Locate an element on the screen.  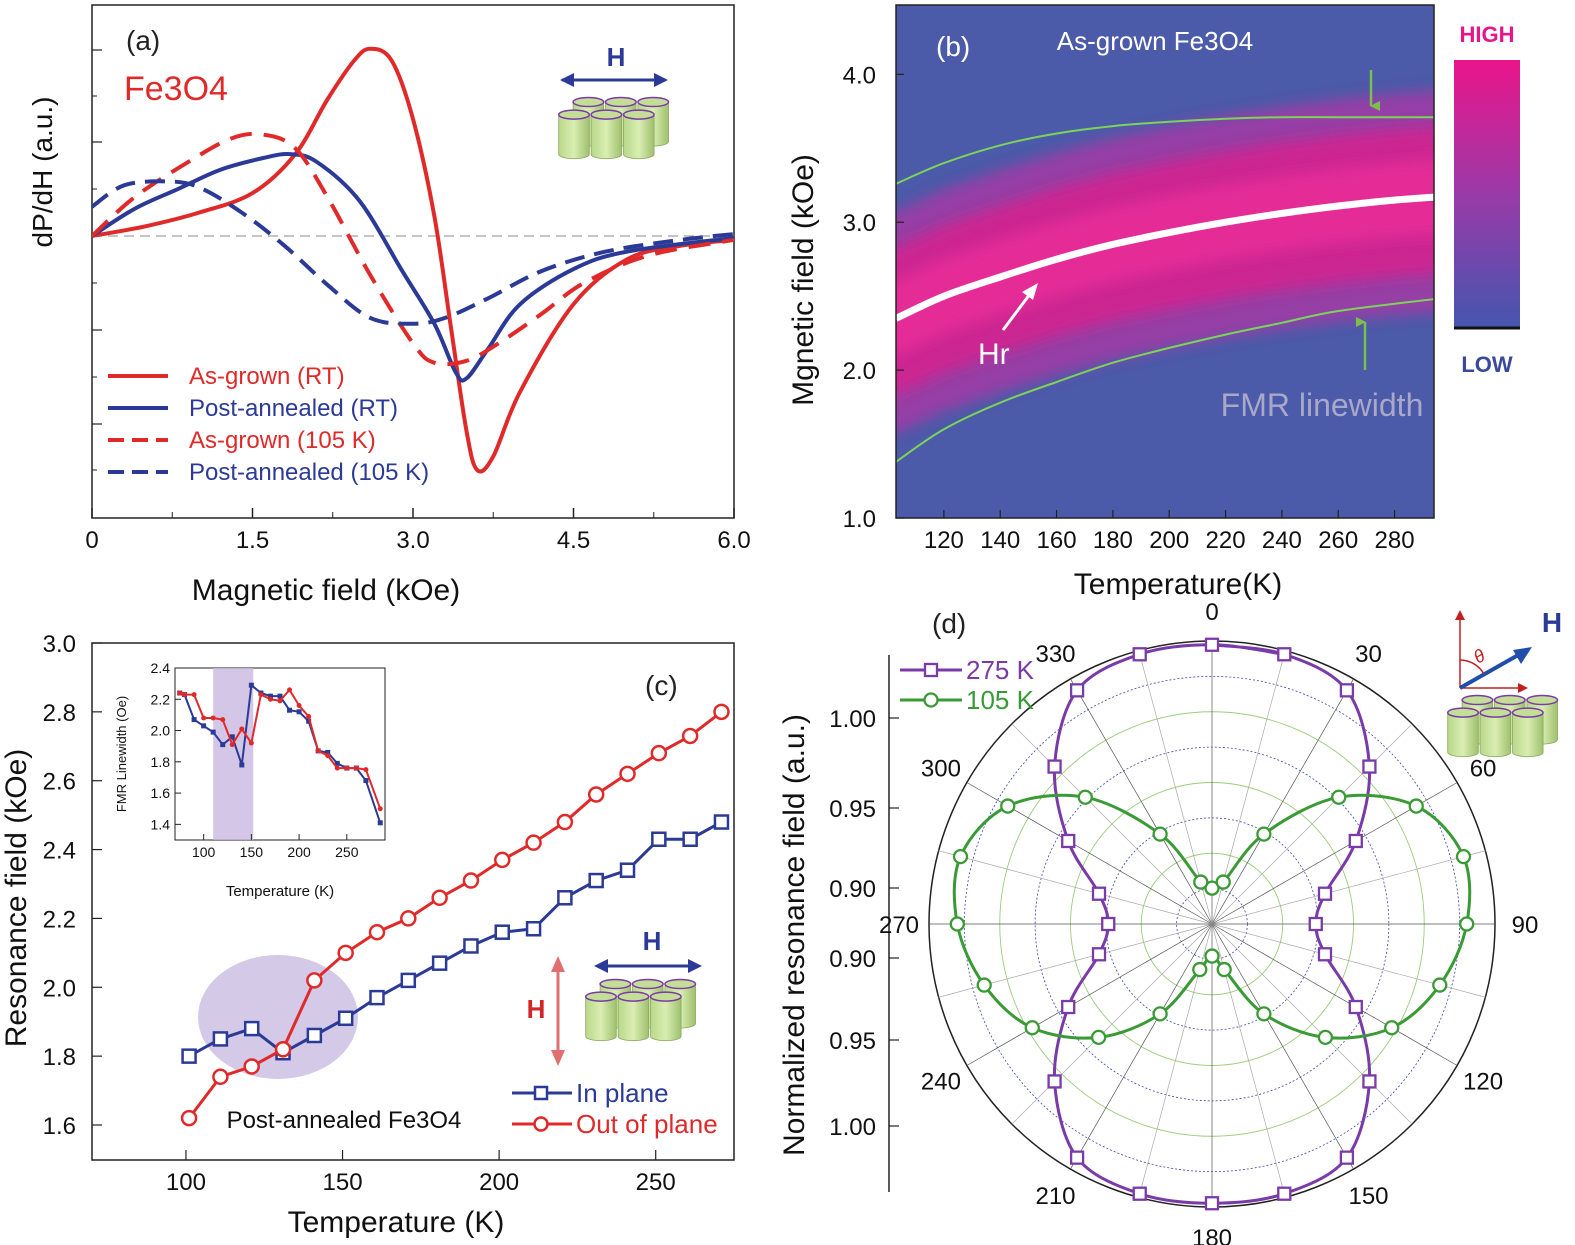
inset-y-tick-label: 1.4 is located at coordinates (161, 824).